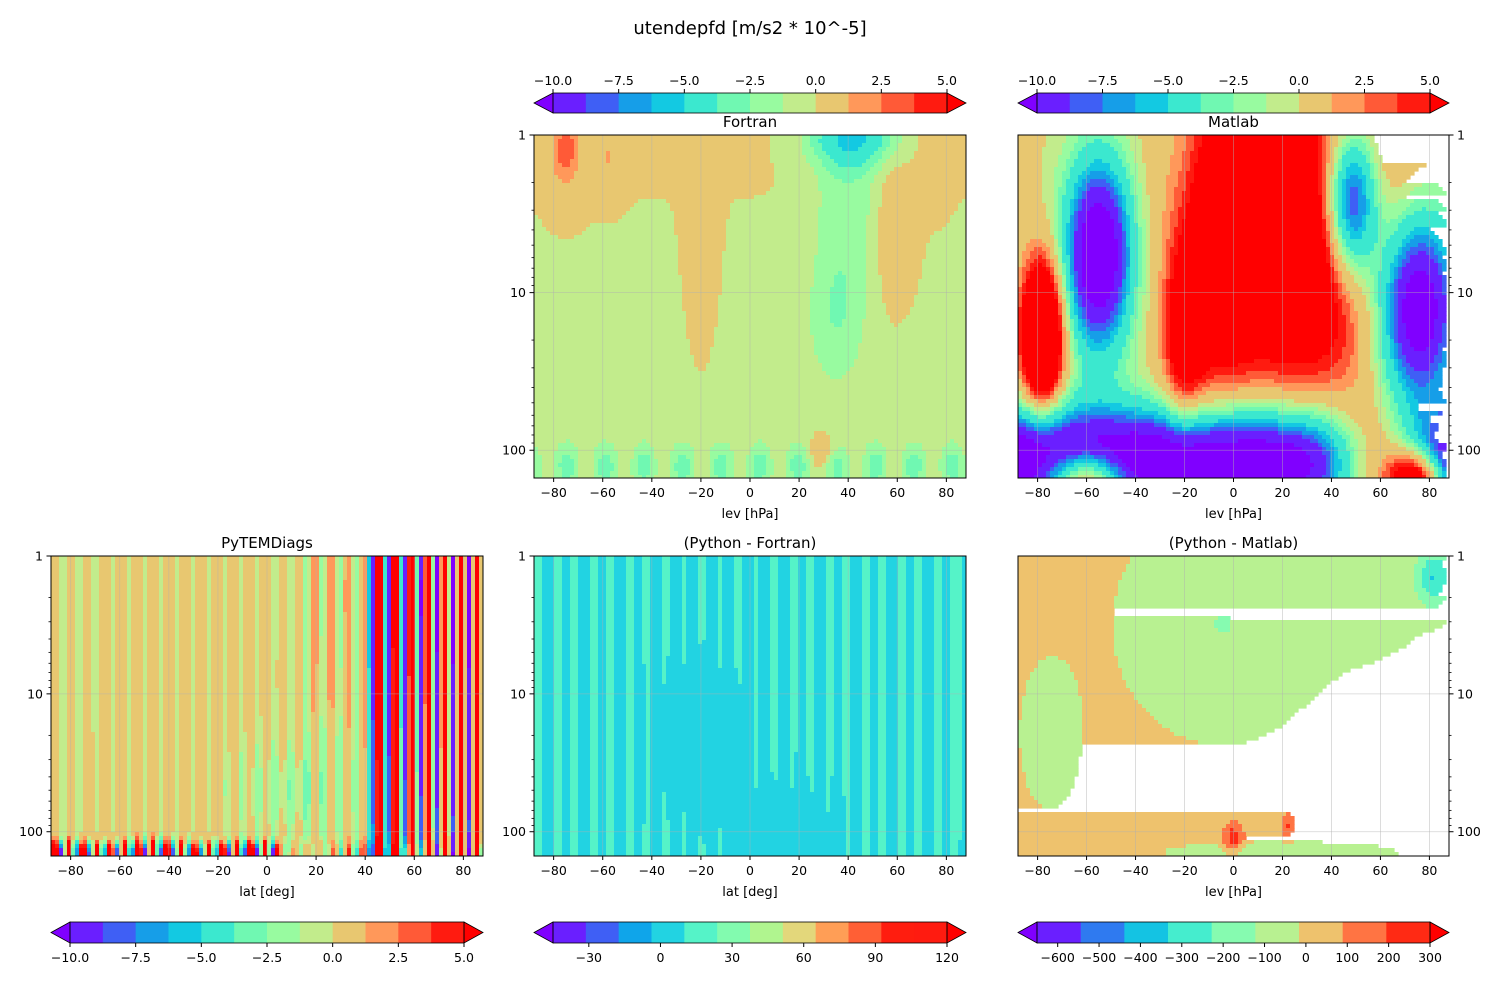 This screenshot has width=1500, height=1000. Describe the element at coordinates (1223, 957) in the screenshot. I see `colorbar-tick-label: −200` at that location.